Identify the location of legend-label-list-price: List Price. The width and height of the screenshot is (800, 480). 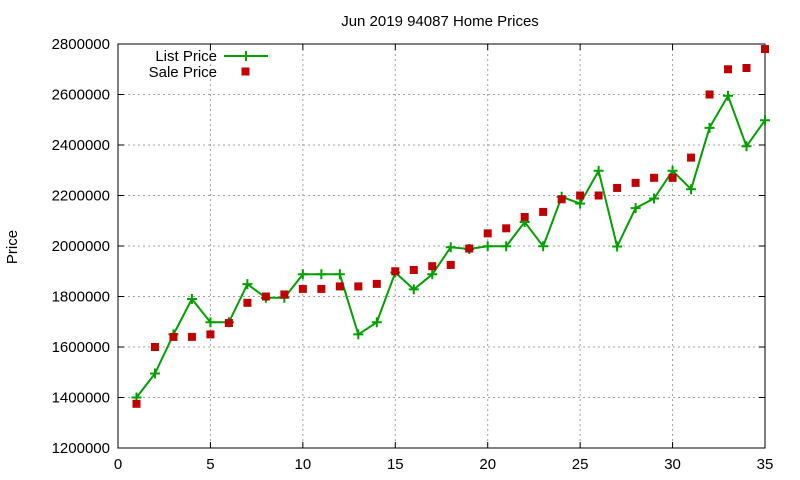
(186, 56).